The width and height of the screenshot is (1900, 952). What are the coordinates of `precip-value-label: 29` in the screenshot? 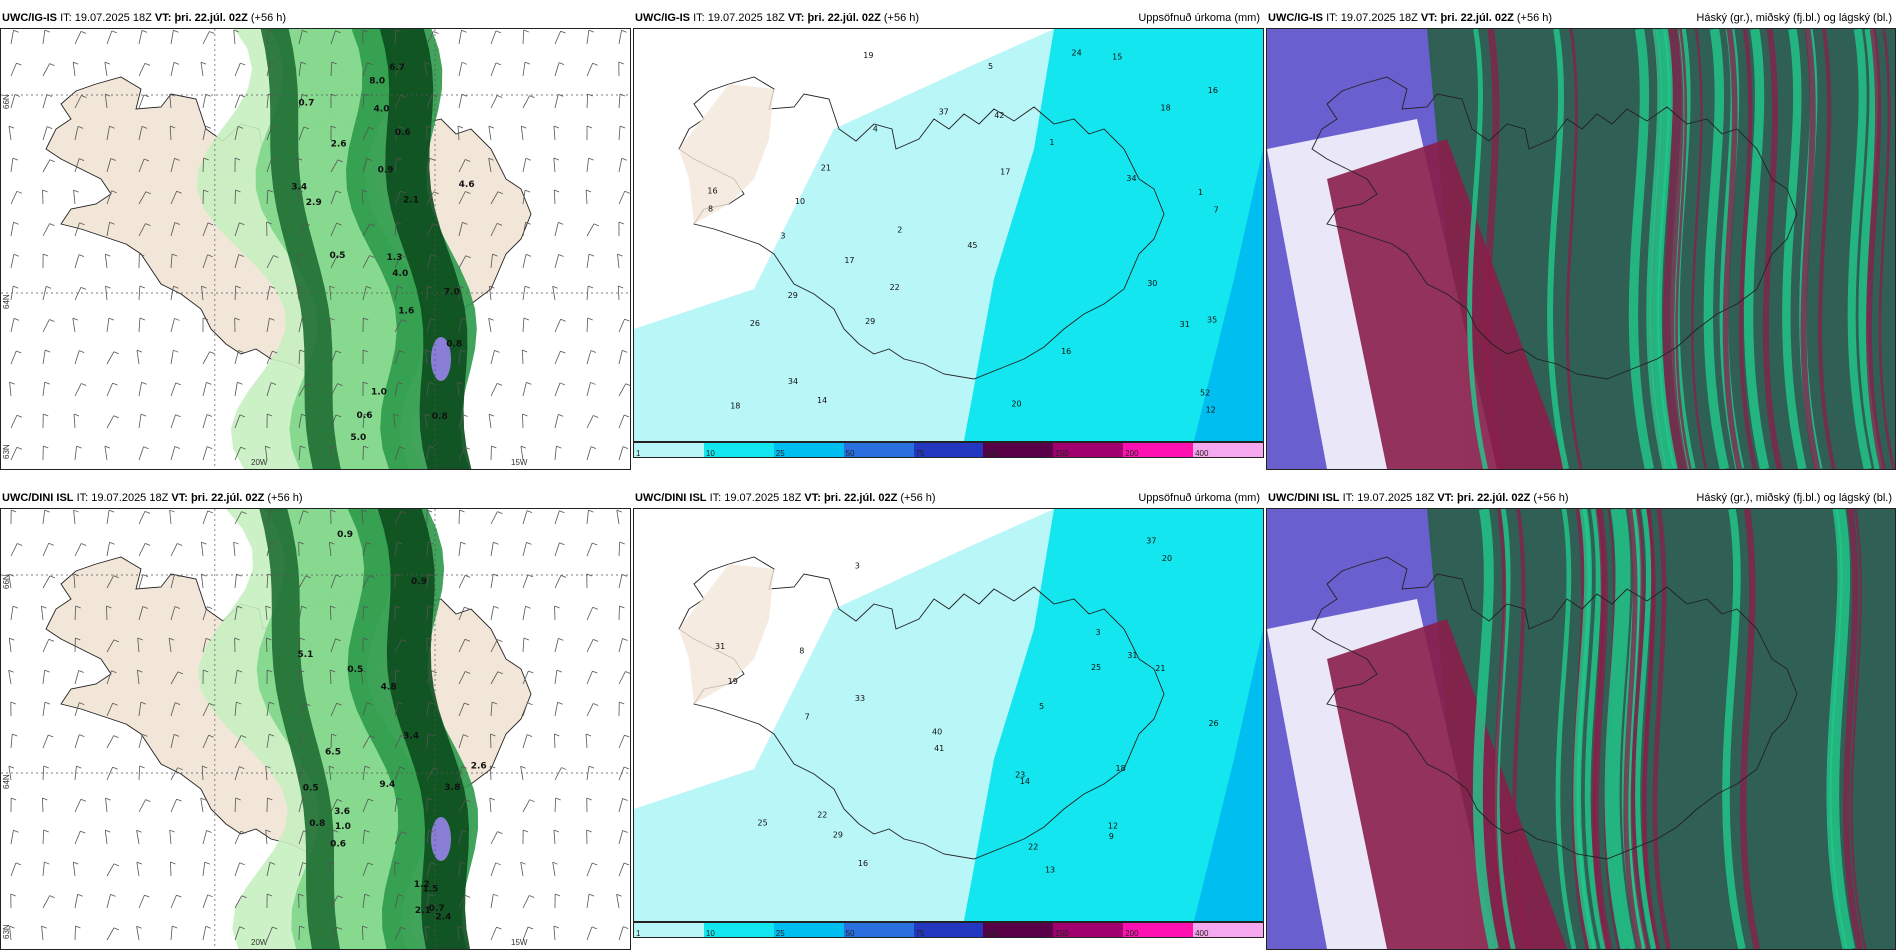 It's located at (793, 295).